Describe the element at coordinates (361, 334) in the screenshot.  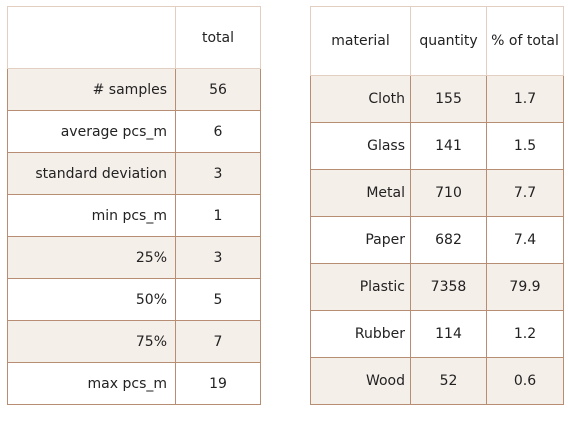
I see `material-name: Rubber` at that location.